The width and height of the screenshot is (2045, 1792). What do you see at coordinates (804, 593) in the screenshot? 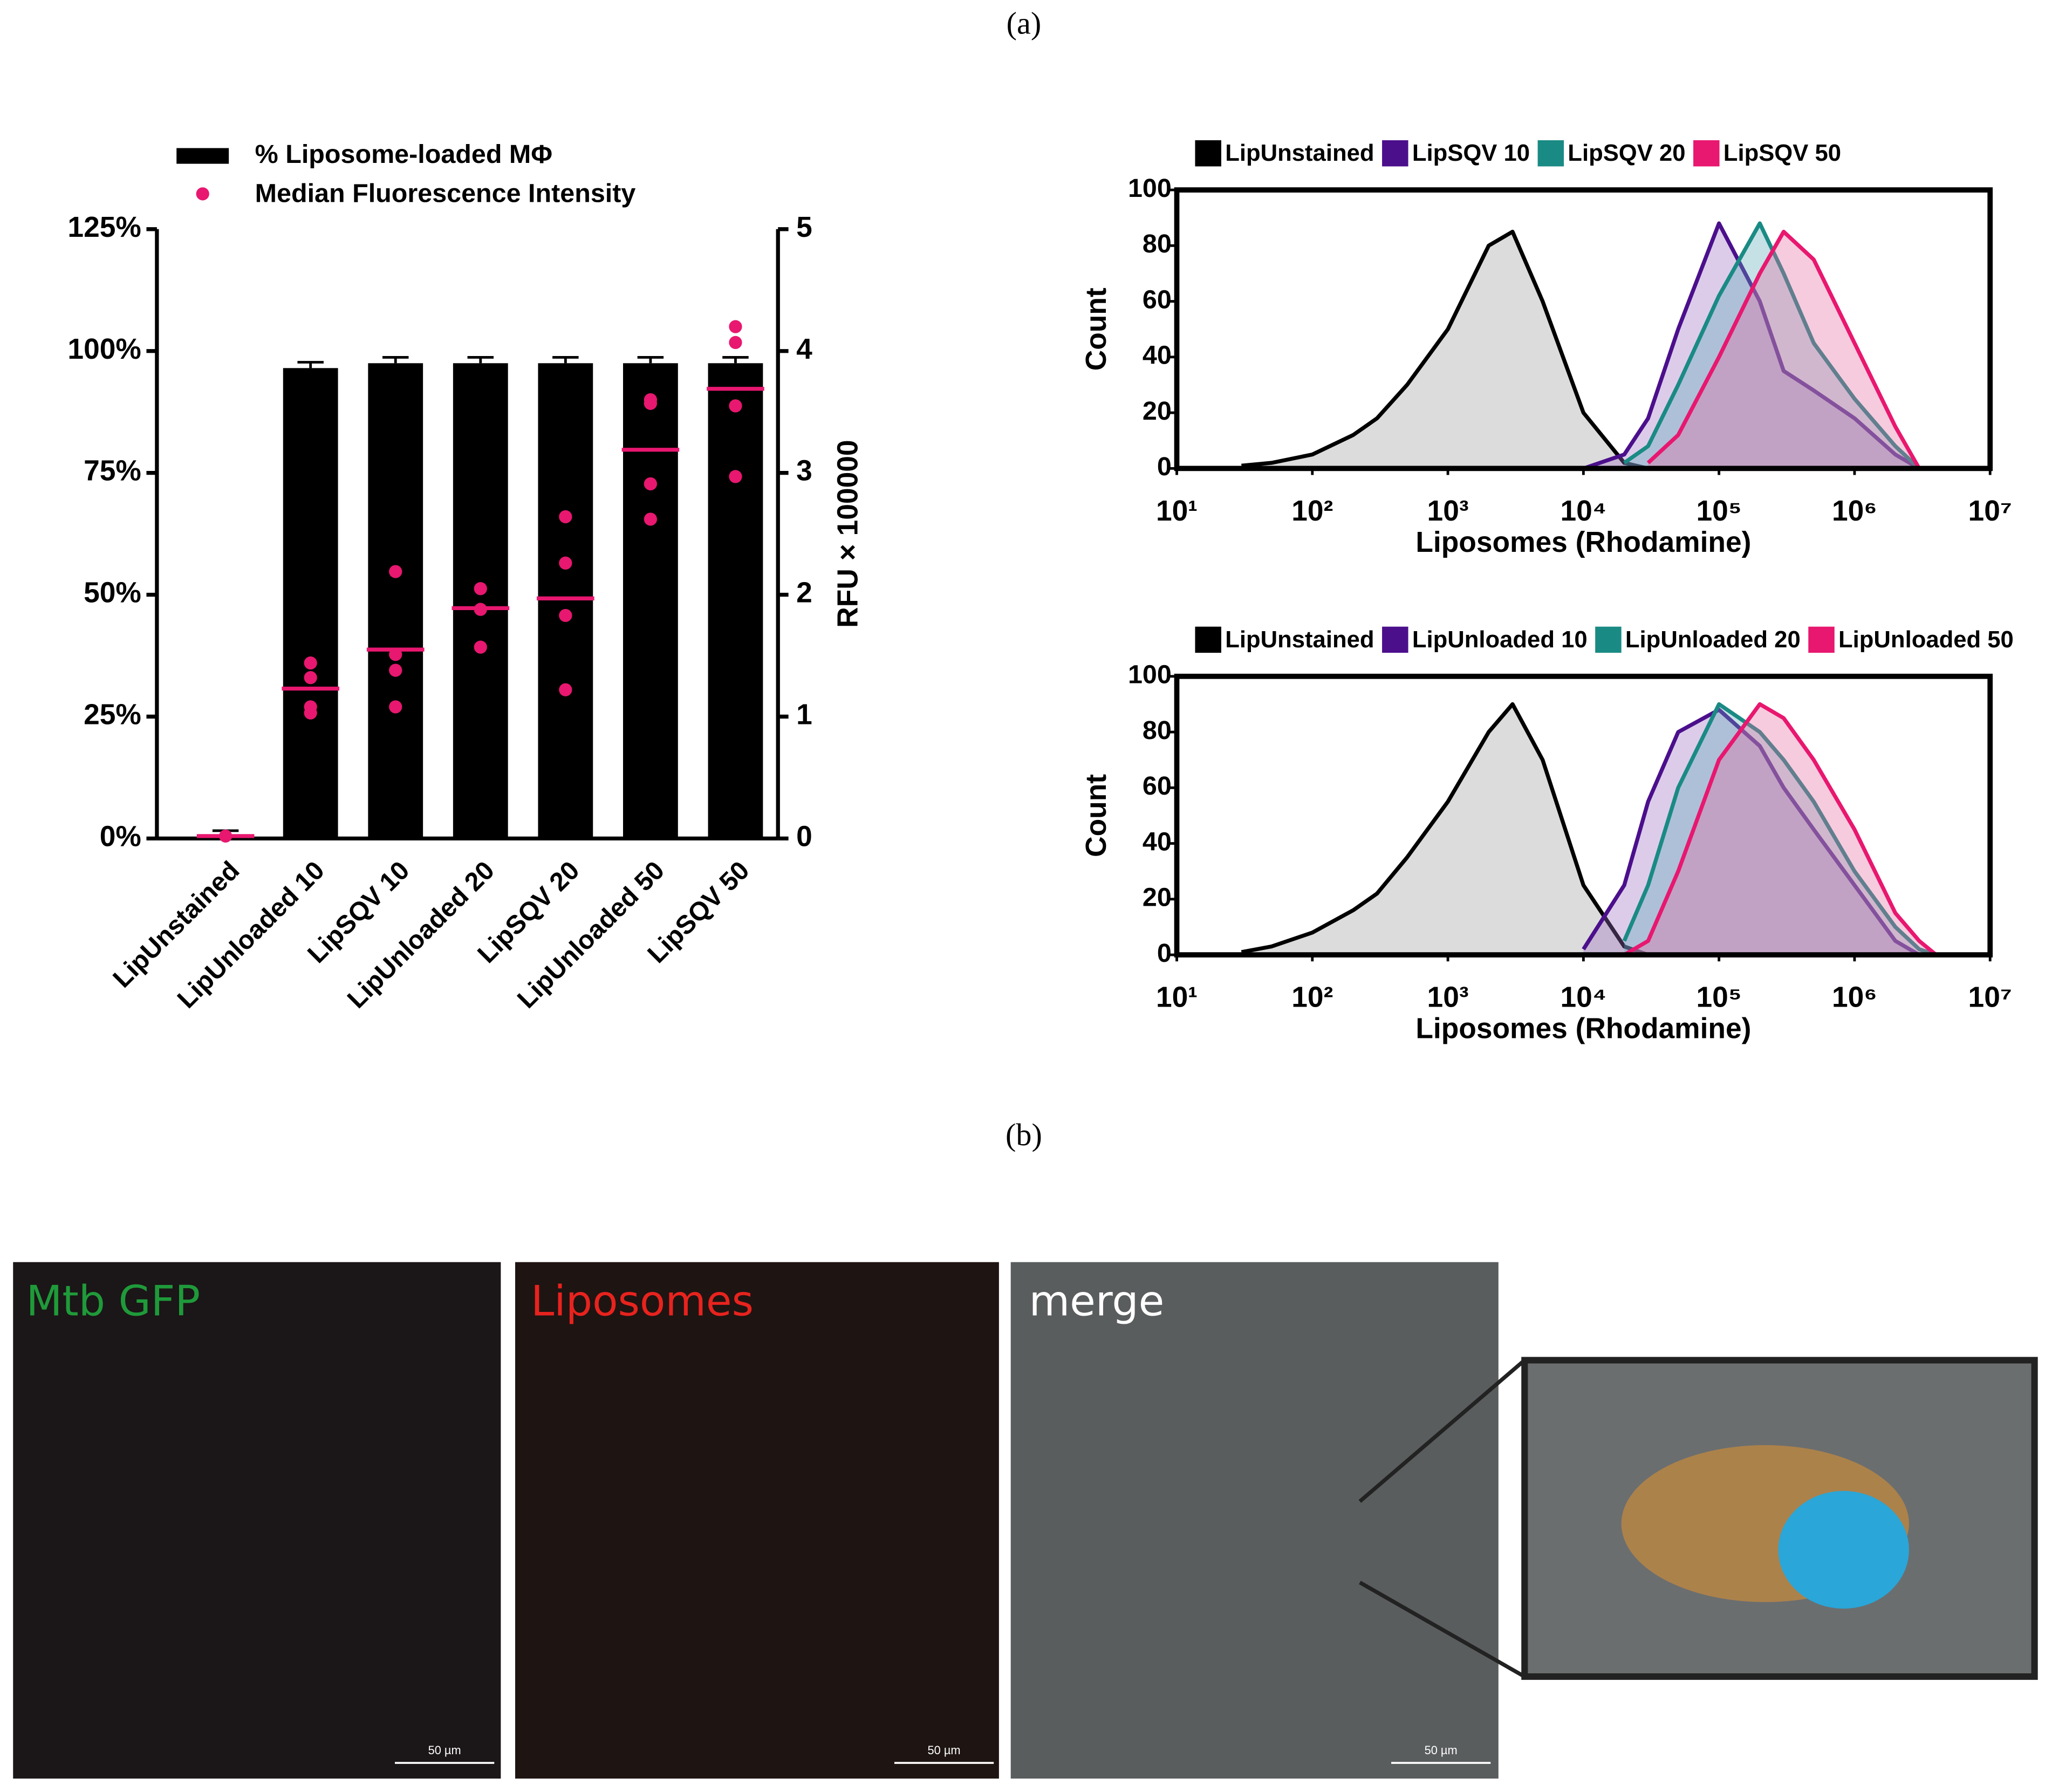
I see `y2-tick-label: 2` at bounding box center [804, 593].